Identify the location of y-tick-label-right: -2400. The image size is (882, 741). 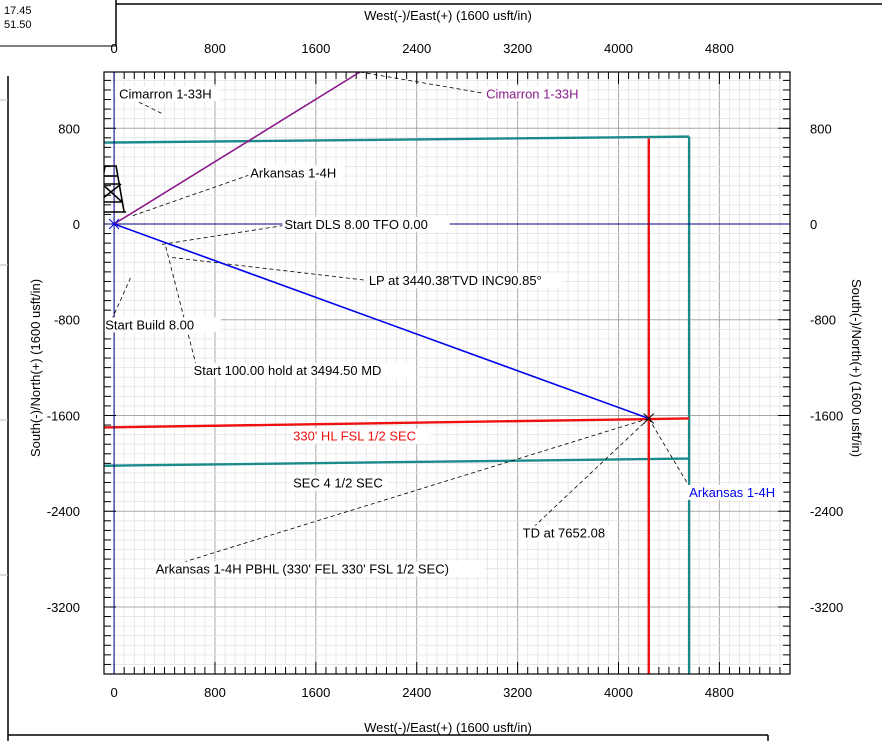
(826, 511).